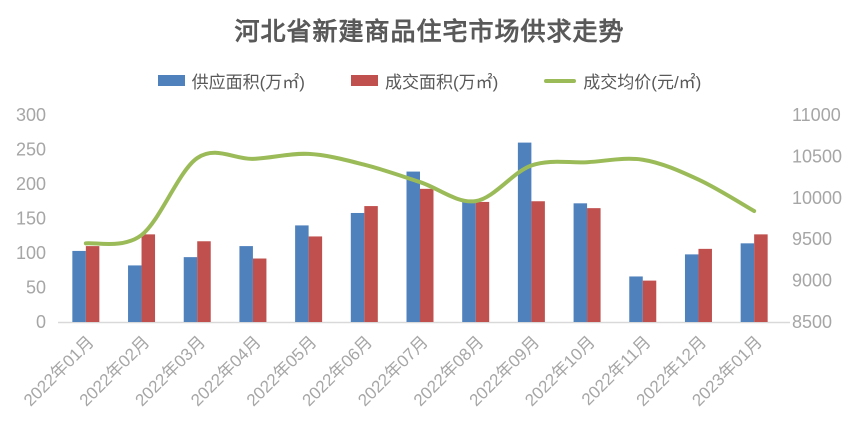 This screenshot has height=432, width=859. What do you see at coordinates (79, 286) in the screenshot?
I see `bar-supply-2022年01月` at bounding box center [79, 286].